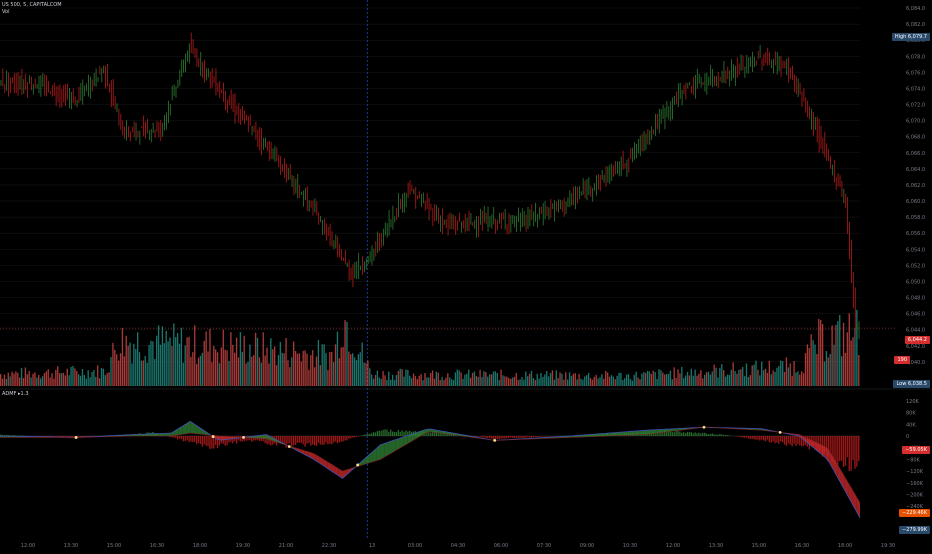 This screenshot has height=554, width=932. What do you see at coordinates (915, 299) in the screenshot?
I see `price-tick-label: 6,048.0` at bounding box center [915, 299].